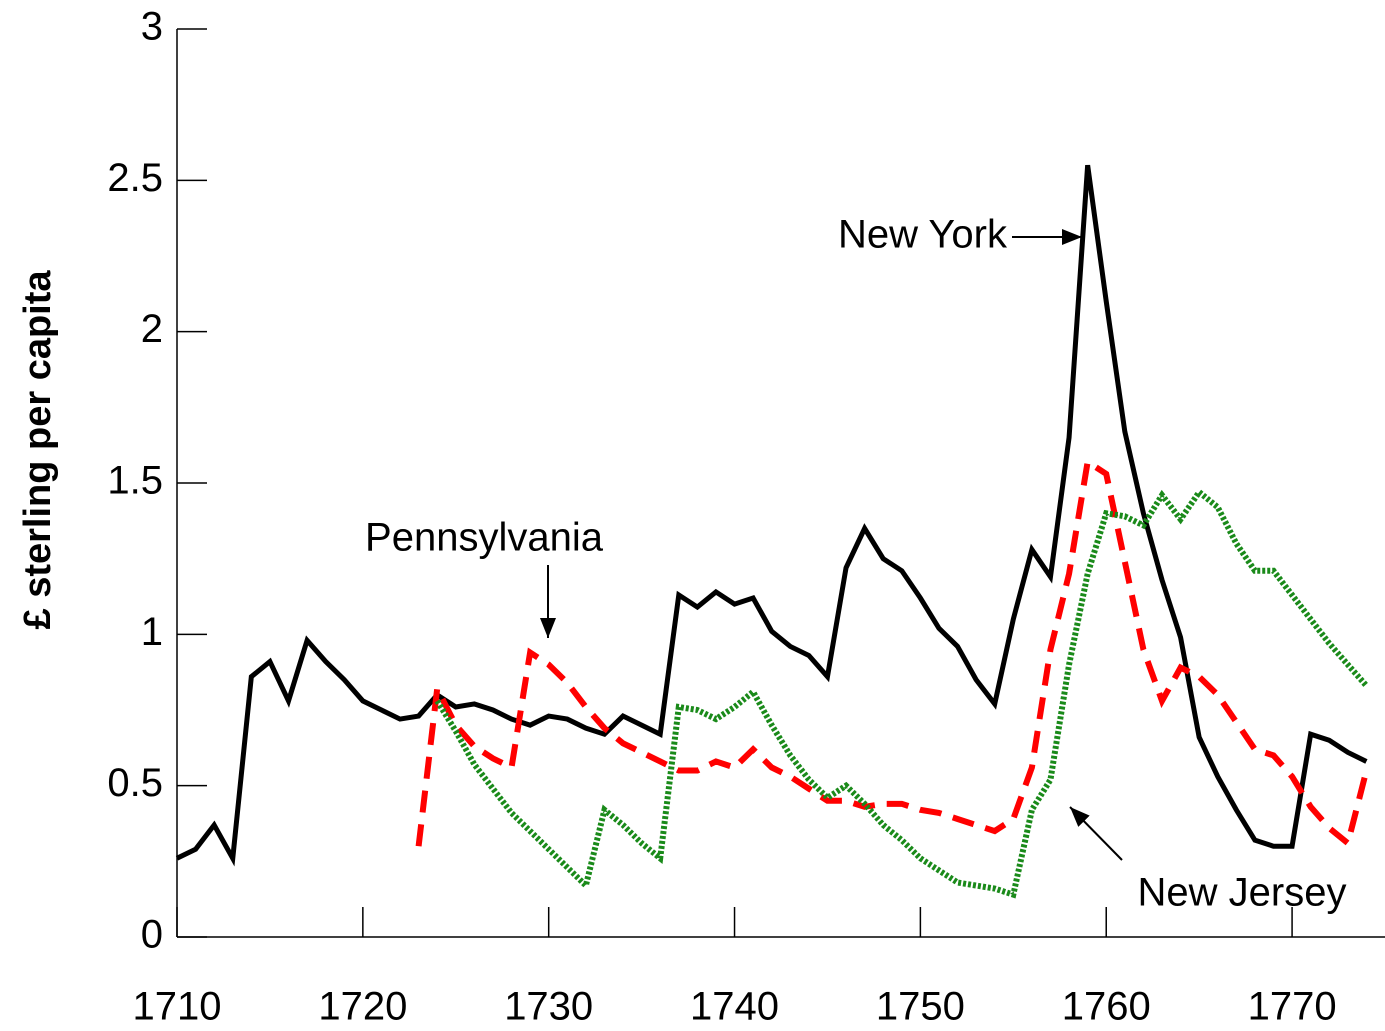  Describe the element at coordinates (38, 450) in the screenshot. I see `y-axis-label: £ sterling per capita` at that location.